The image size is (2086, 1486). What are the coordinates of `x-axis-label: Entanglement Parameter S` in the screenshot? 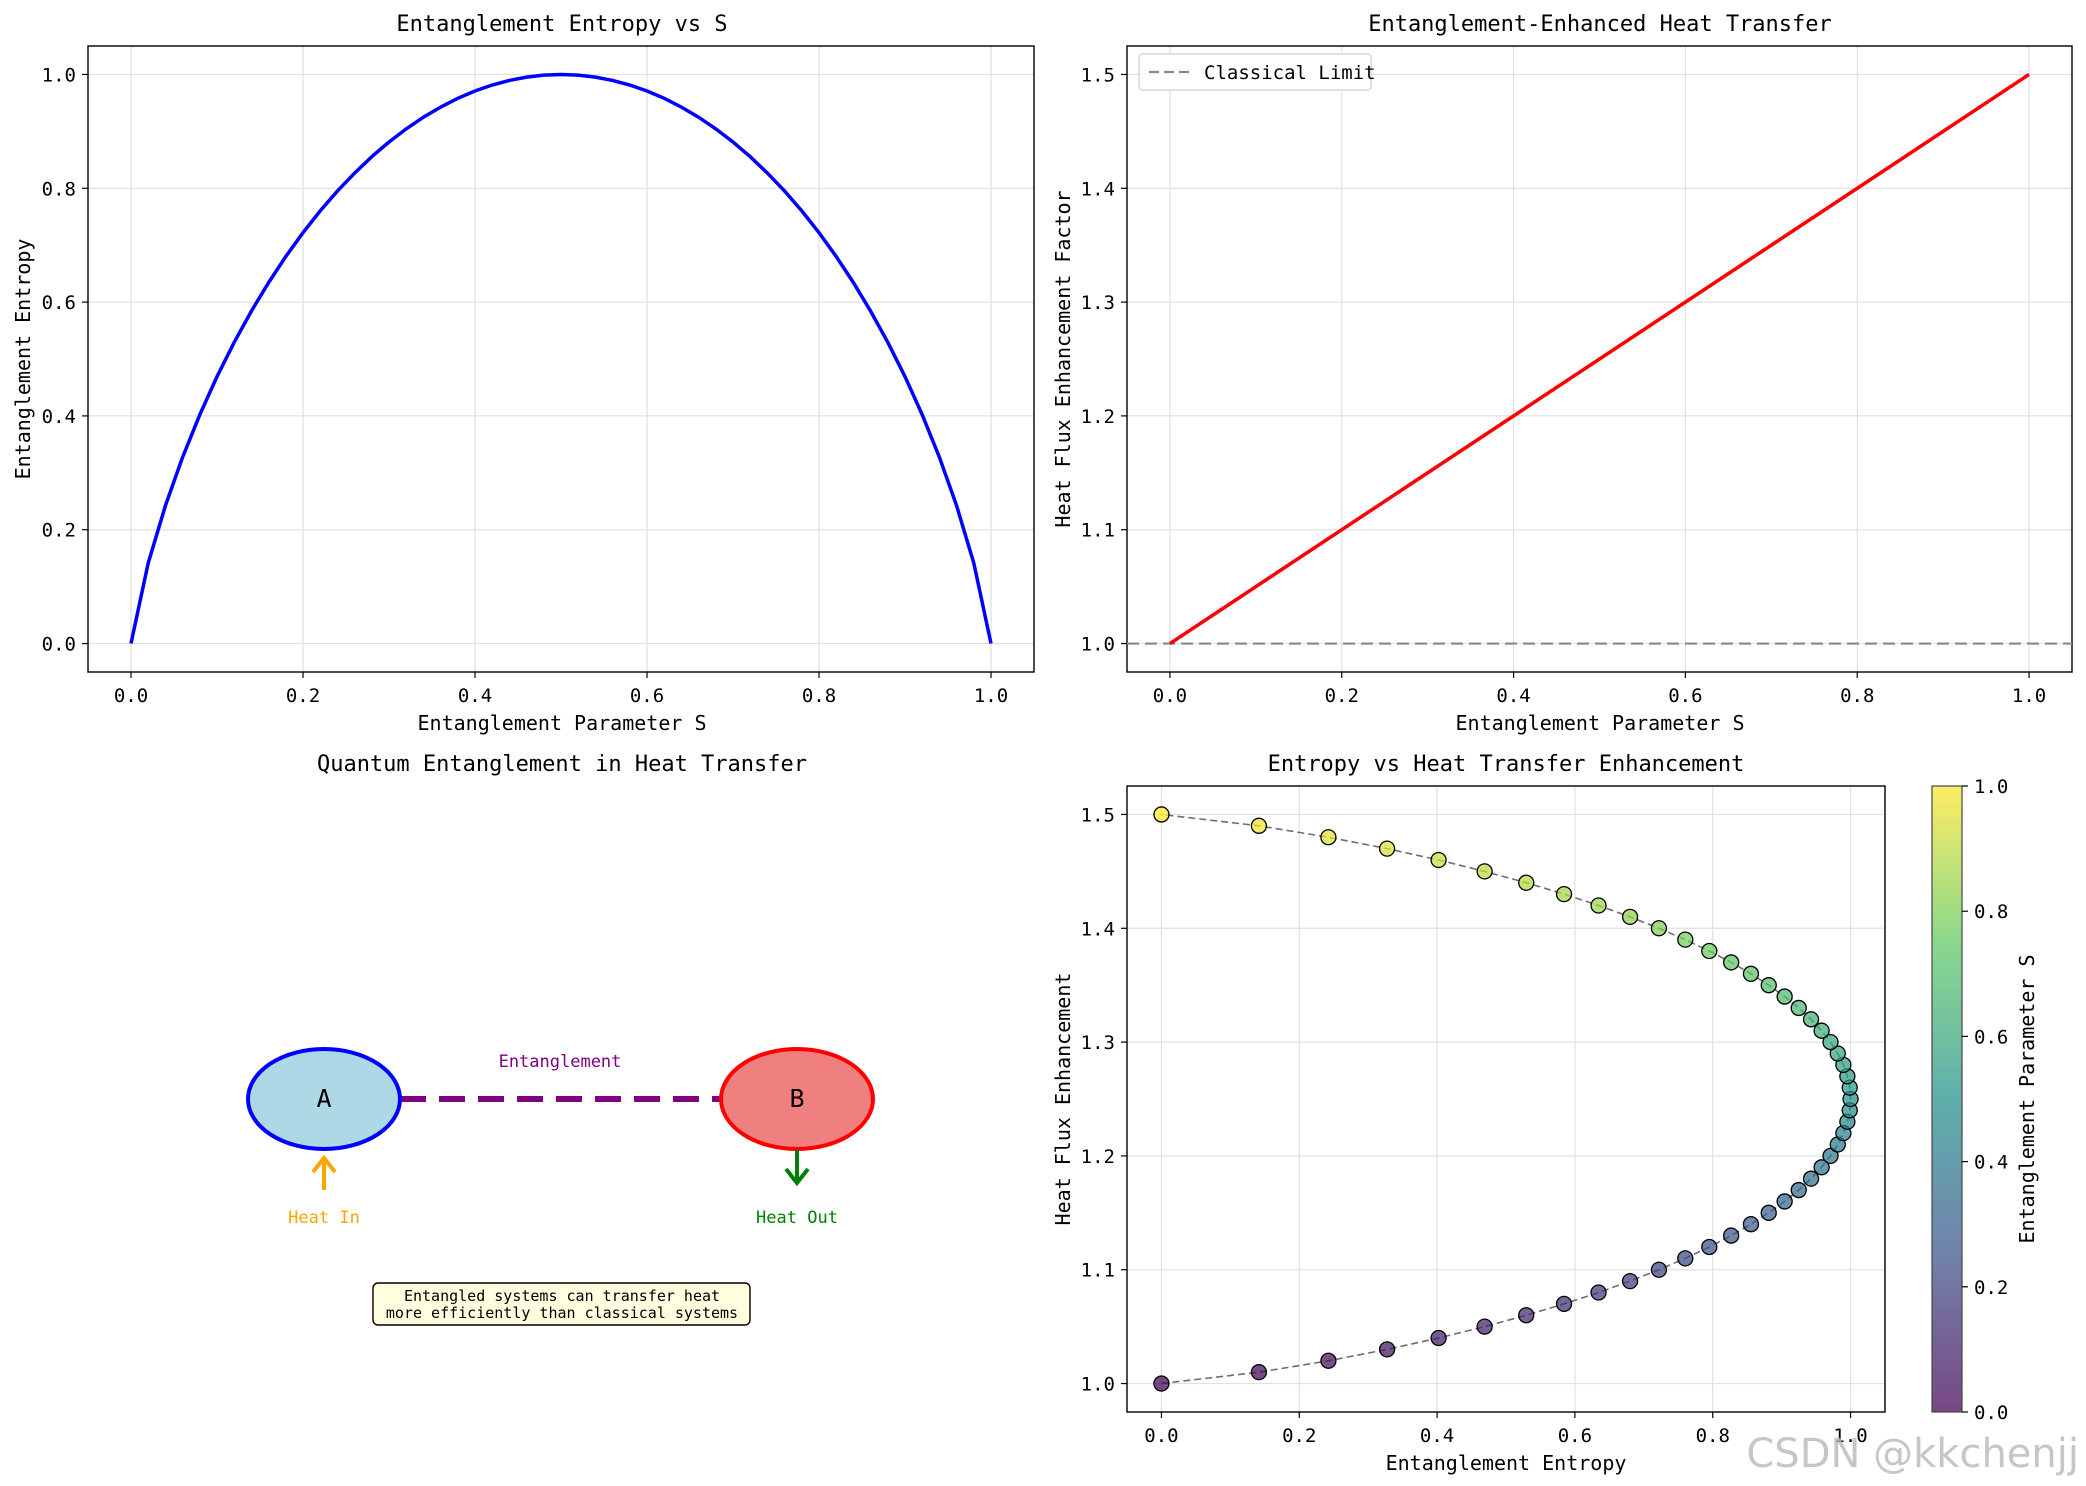 It's located at (562, 723).